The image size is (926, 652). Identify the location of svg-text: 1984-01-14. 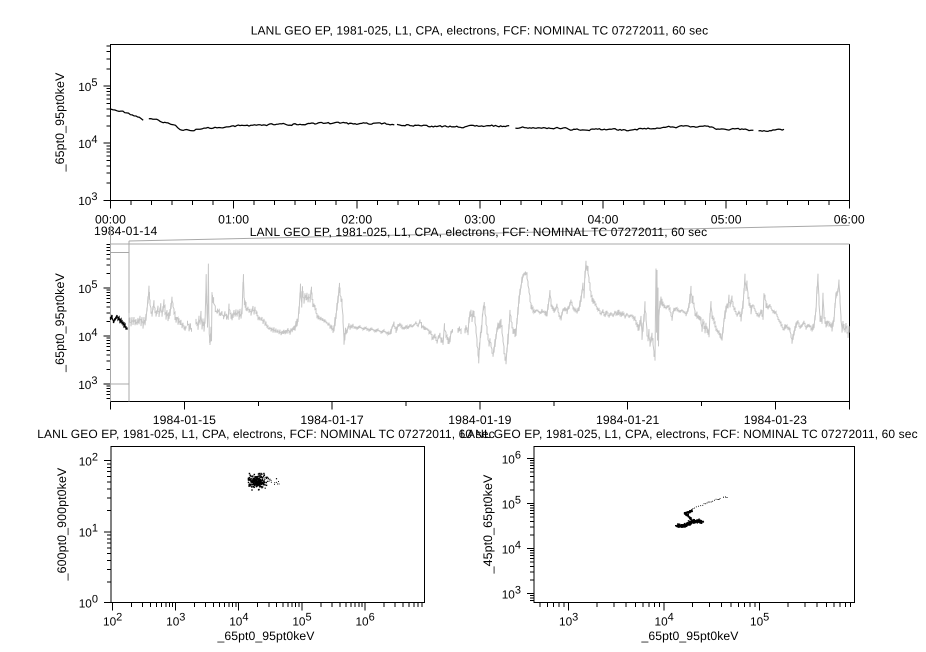
(125, 231).